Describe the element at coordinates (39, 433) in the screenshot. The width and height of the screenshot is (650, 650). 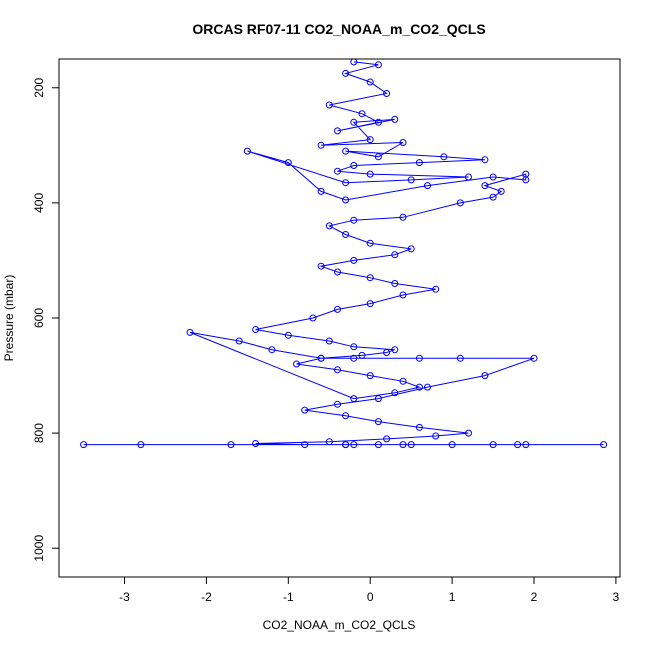
I see `y-tick-label: 800` at that location.